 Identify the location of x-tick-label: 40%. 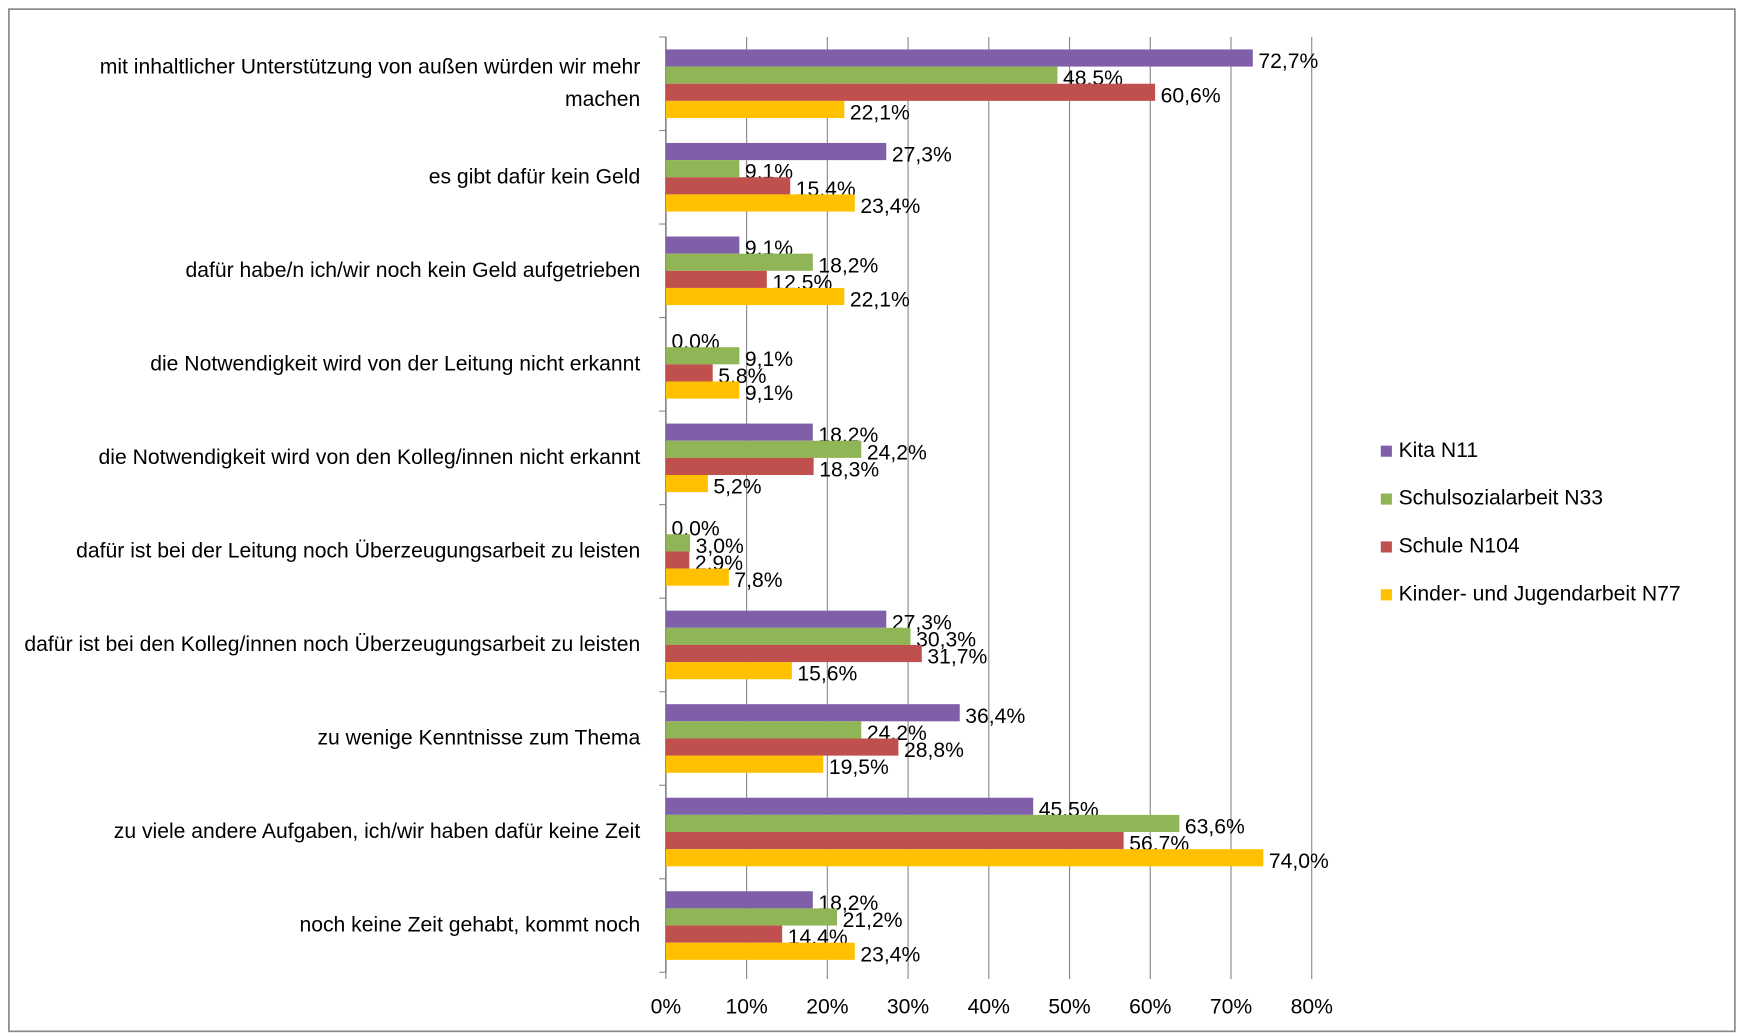
(989, 1007).